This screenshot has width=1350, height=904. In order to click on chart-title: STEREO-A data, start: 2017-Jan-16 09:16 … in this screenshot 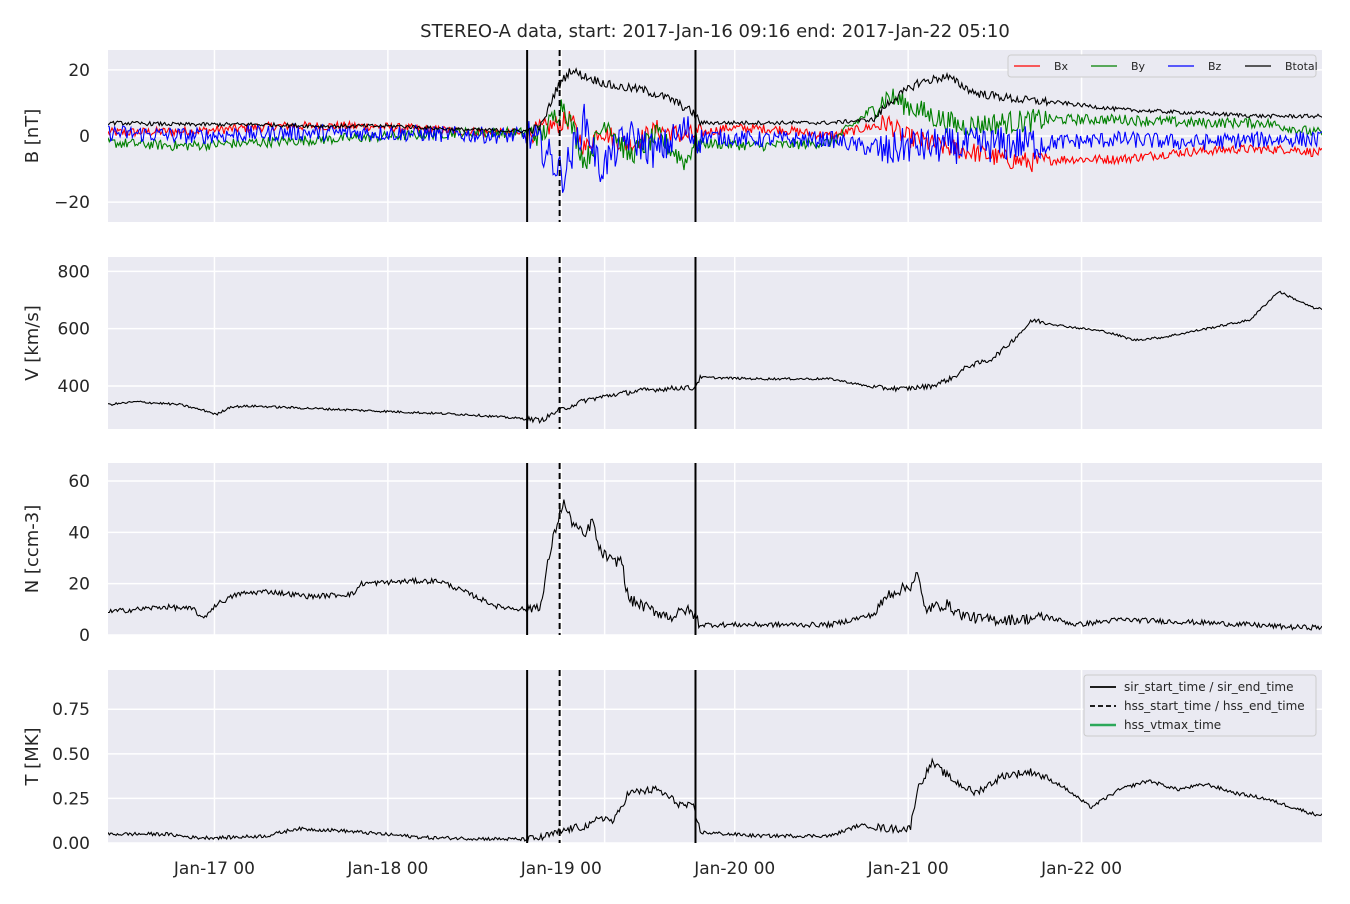, I will do `click(715, 31)`.